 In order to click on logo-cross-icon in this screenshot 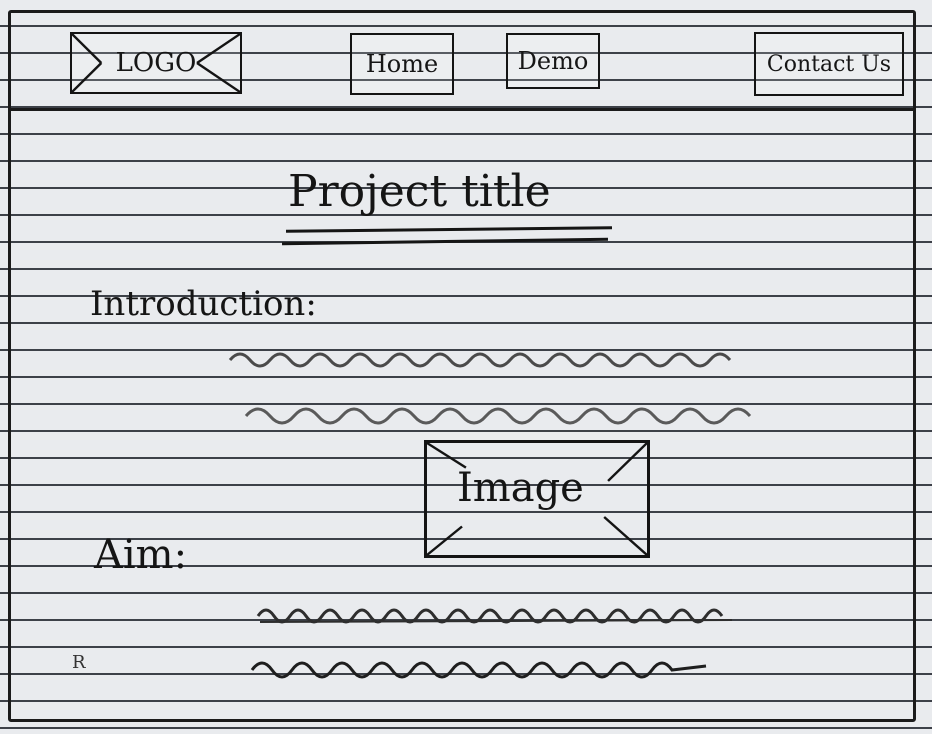, I will do `click(156, 63)`.